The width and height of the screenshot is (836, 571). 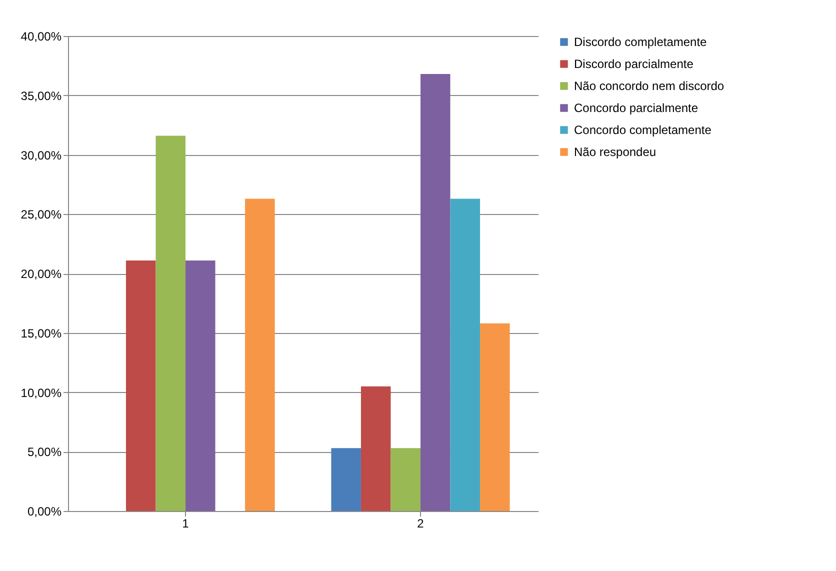 I want to click on legend-label: Não concordo nem discordo, so click(x=649, y=86).